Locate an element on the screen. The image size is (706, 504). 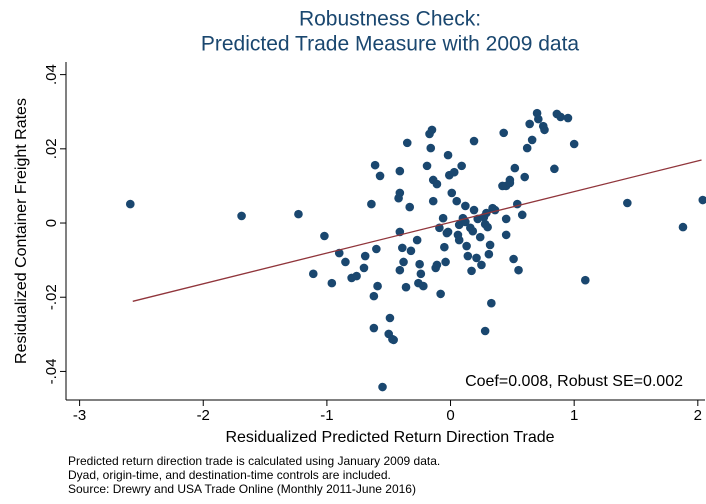
y-axis-title: Residualized Container Freight Rates is located at coordinates (21, 231).